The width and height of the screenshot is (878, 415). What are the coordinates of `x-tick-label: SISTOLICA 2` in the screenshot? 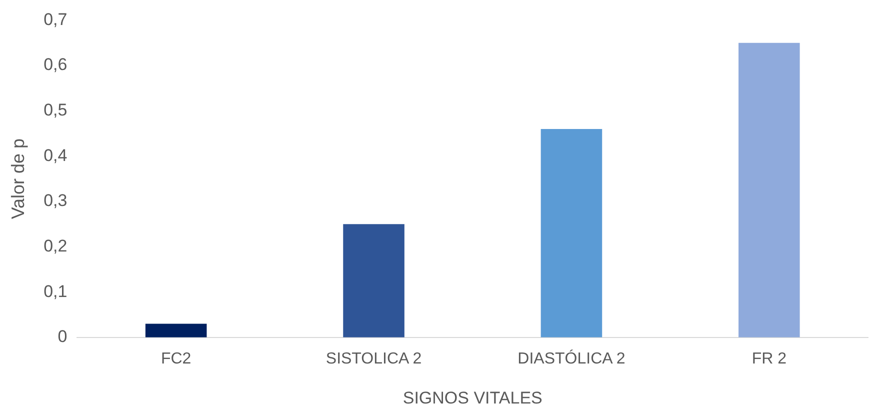 It's located at (374, 359).